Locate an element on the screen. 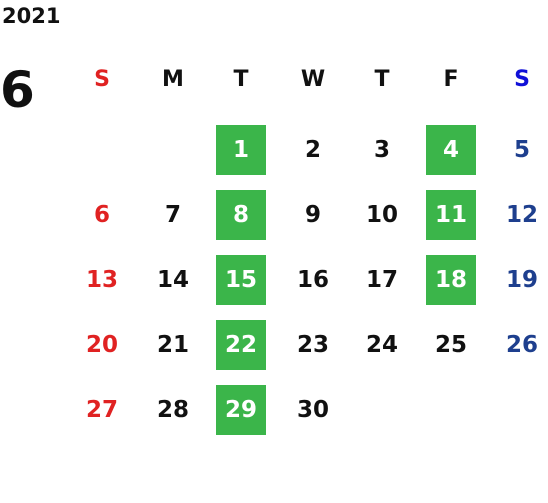 The width and height of the screenshot is (548, 503). day: 14 is located at coordinates (172, 280).